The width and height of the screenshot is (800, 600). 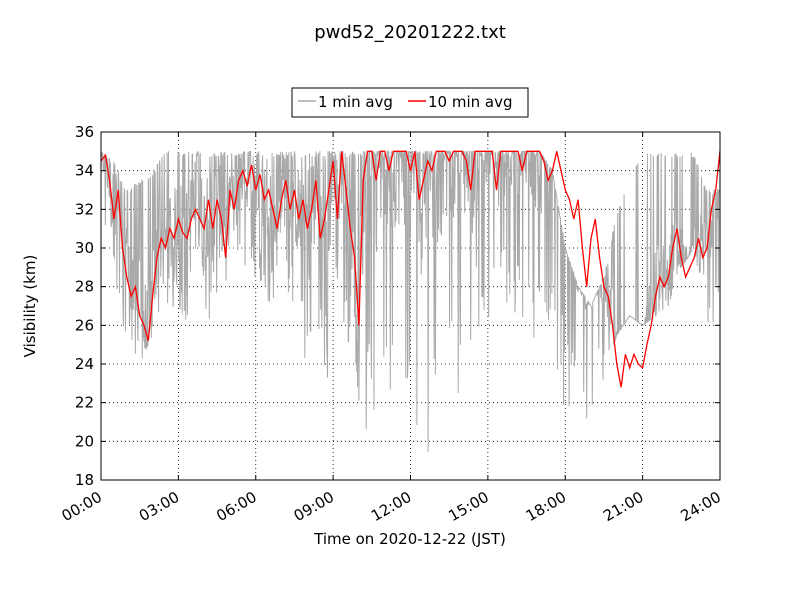 What do you see at coordinates (391, 506) in the screenshot?
I see `x-tick-label: 12:00` at bounding box center [391, 506].